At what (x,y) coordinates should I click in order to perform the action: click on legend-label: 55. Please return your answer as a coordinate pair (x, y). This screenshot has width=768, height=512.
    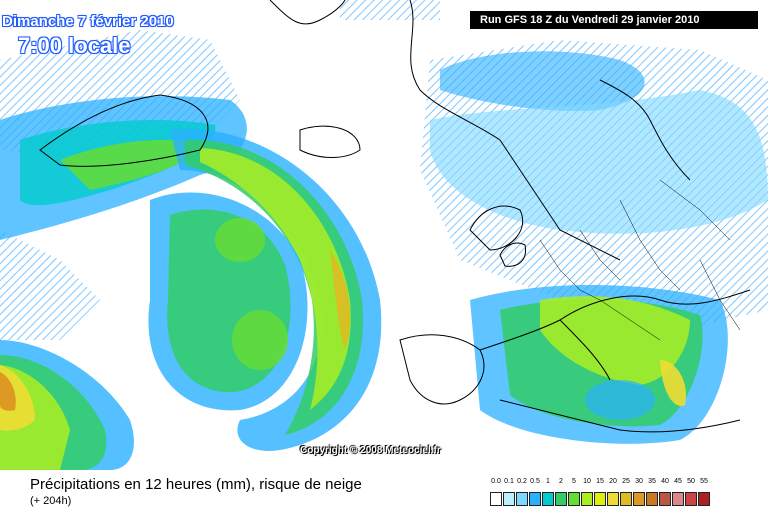
    Looking at the image, I should click on (704, 481).